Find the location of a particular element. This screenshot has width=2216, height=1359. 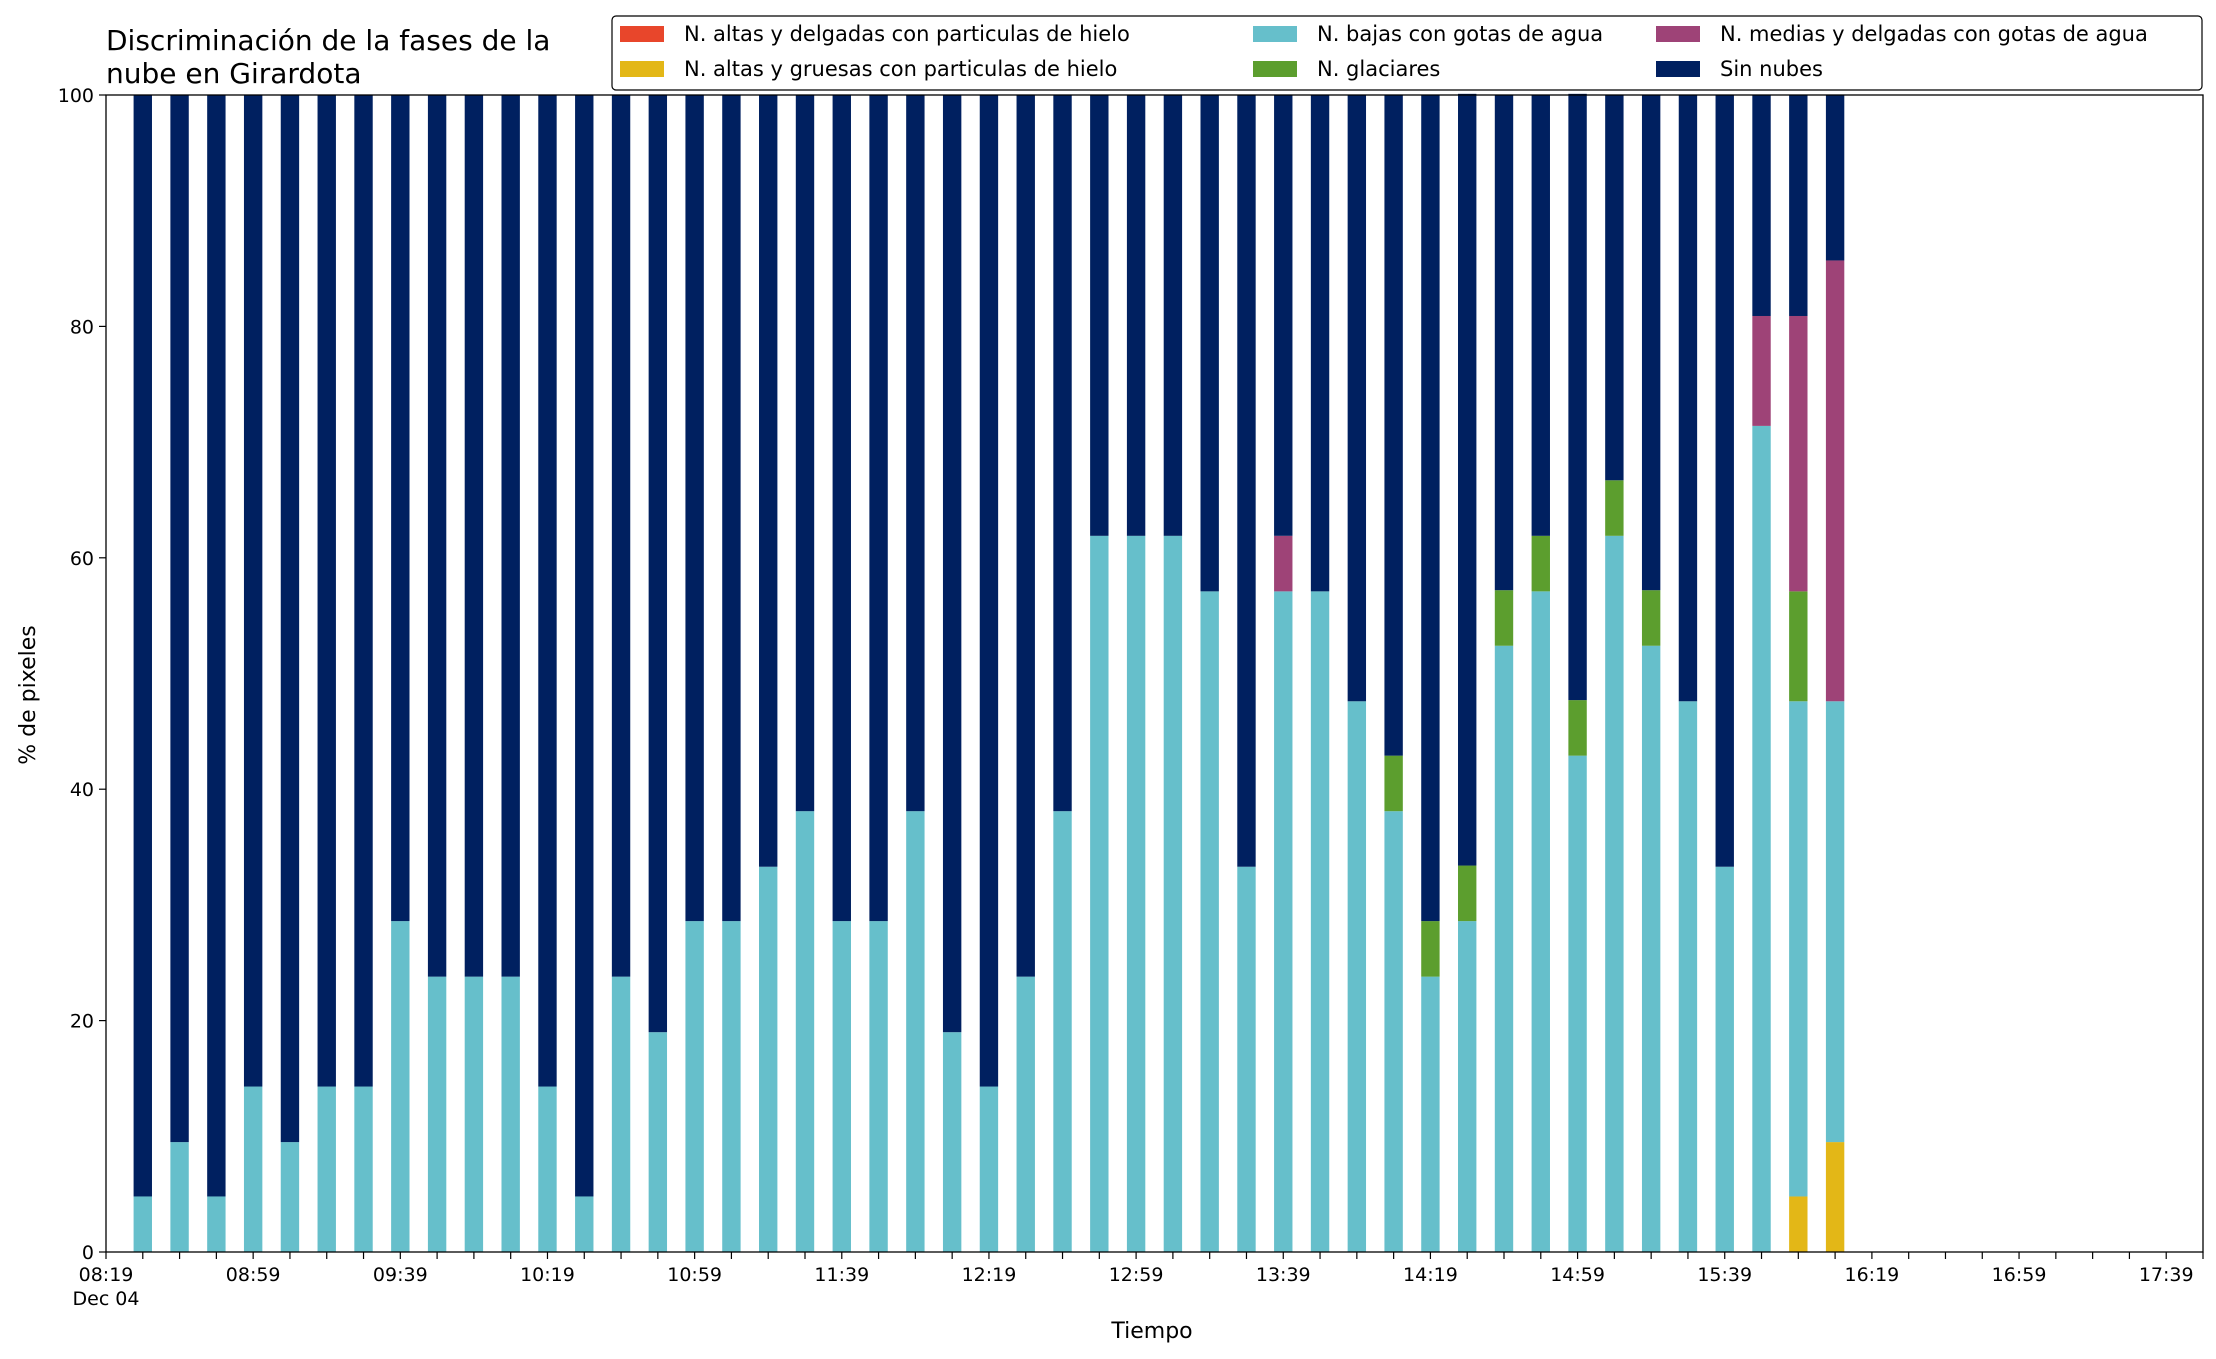

bar-segment-1459-s5 is located at coordinates (1577, 397).